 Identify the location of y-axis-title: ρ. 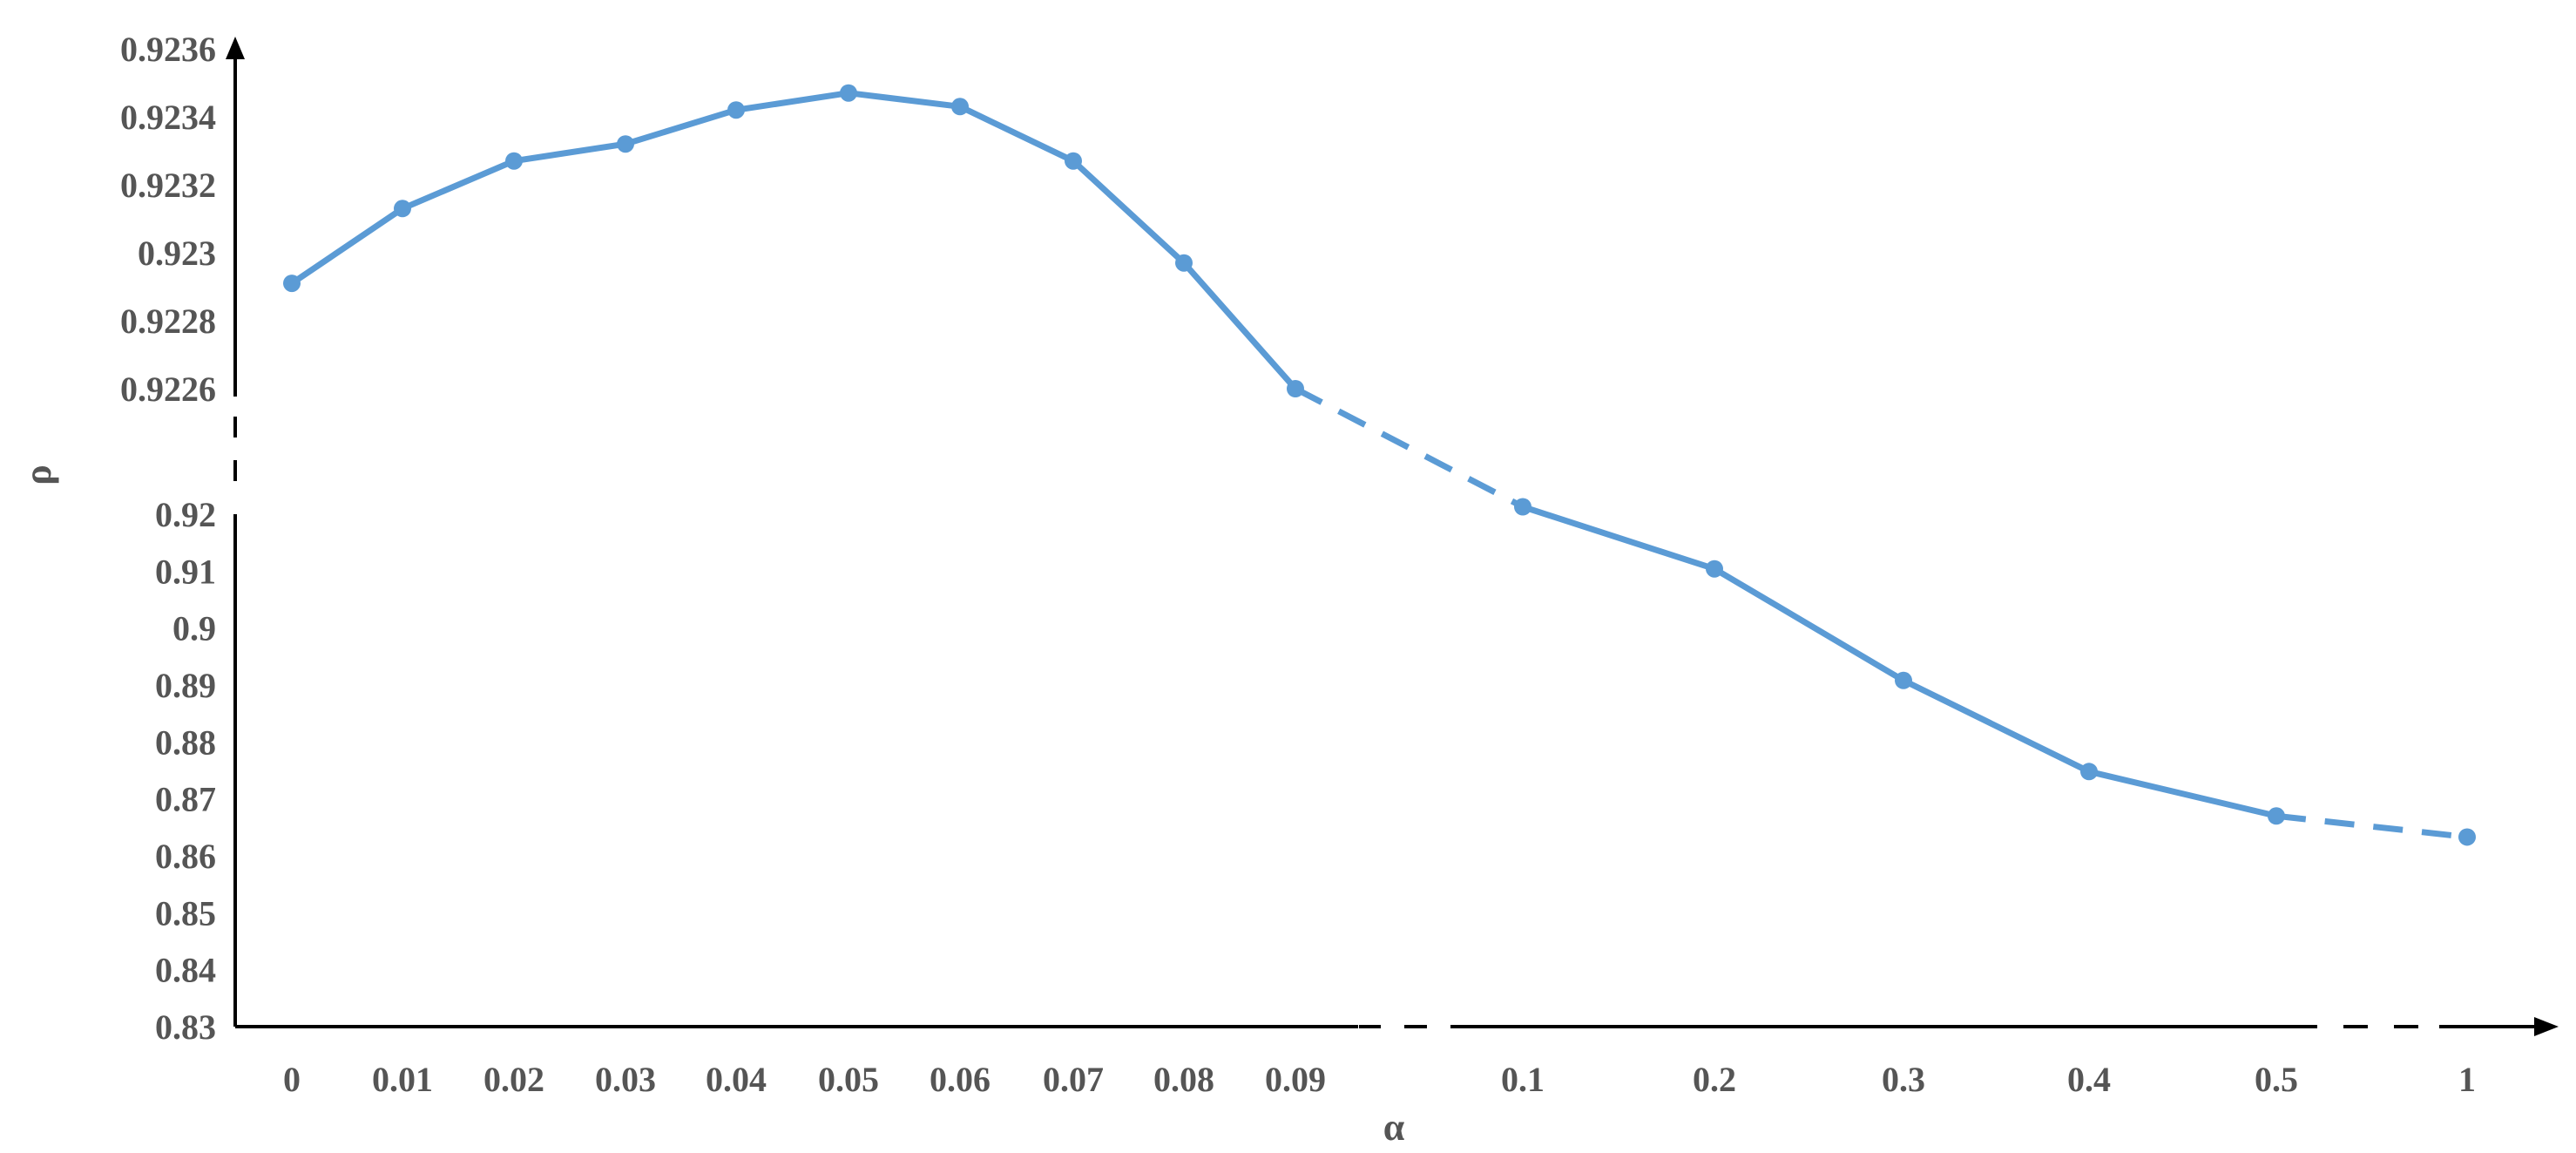
(38, 475).